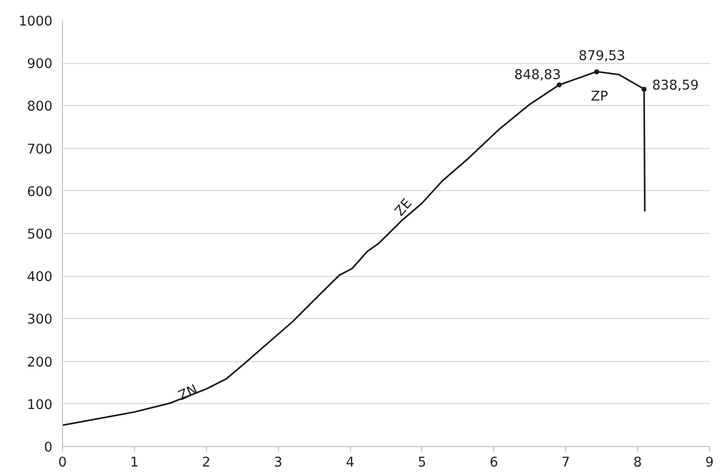 The height and width of the screenshot is (476, 723). I want to click on y-tick-label: 800, so click(40, 107).